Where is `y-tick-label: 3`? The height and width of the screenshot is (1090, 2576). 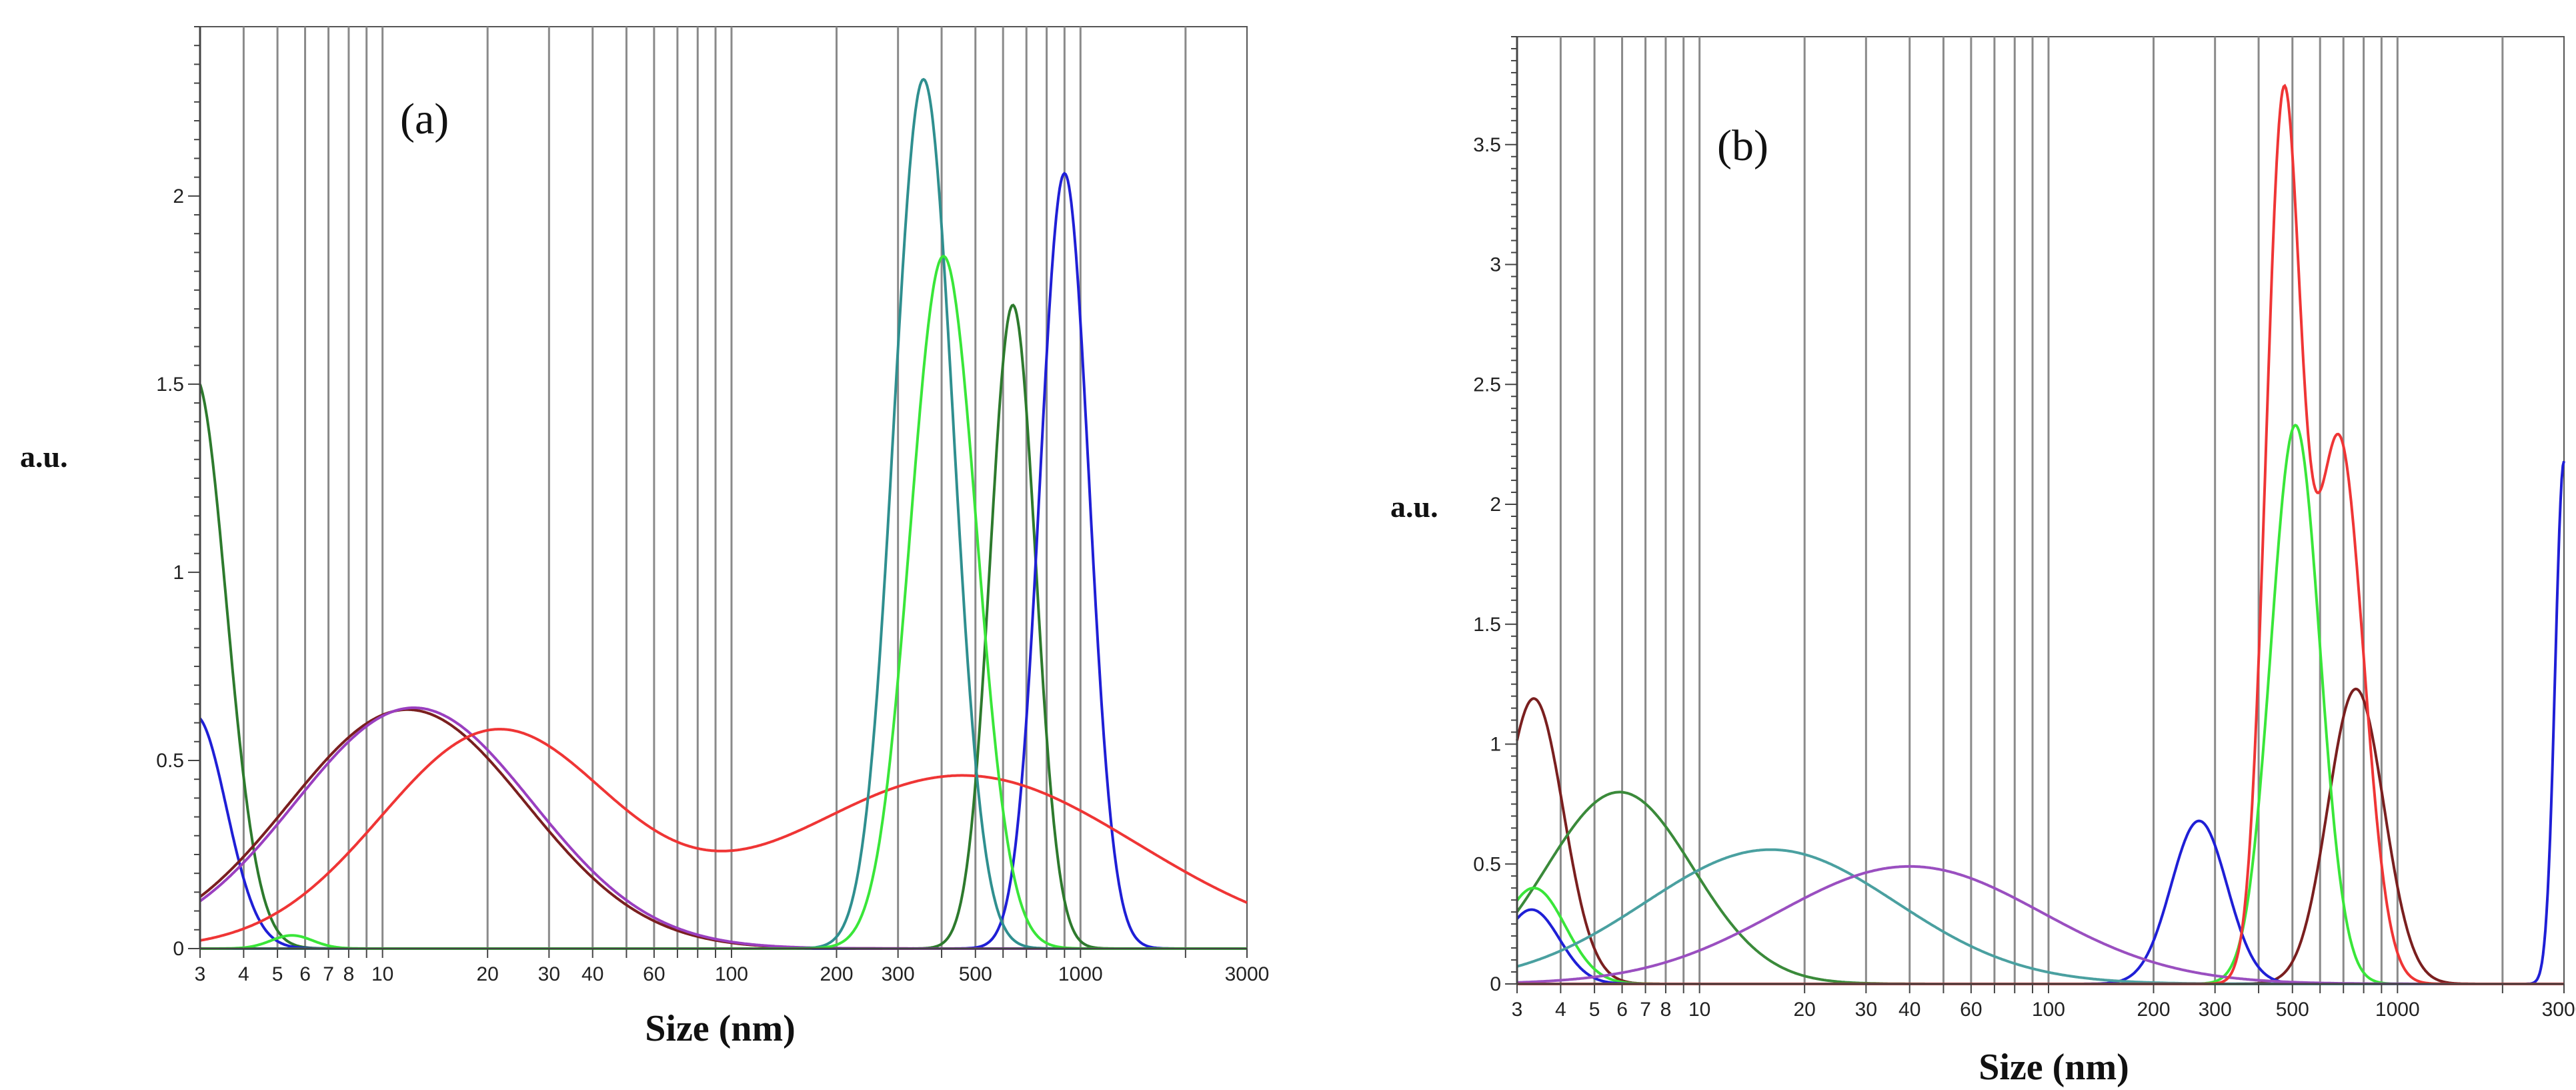
y-tick-label: 3 is located at coordinates (1495, 265).